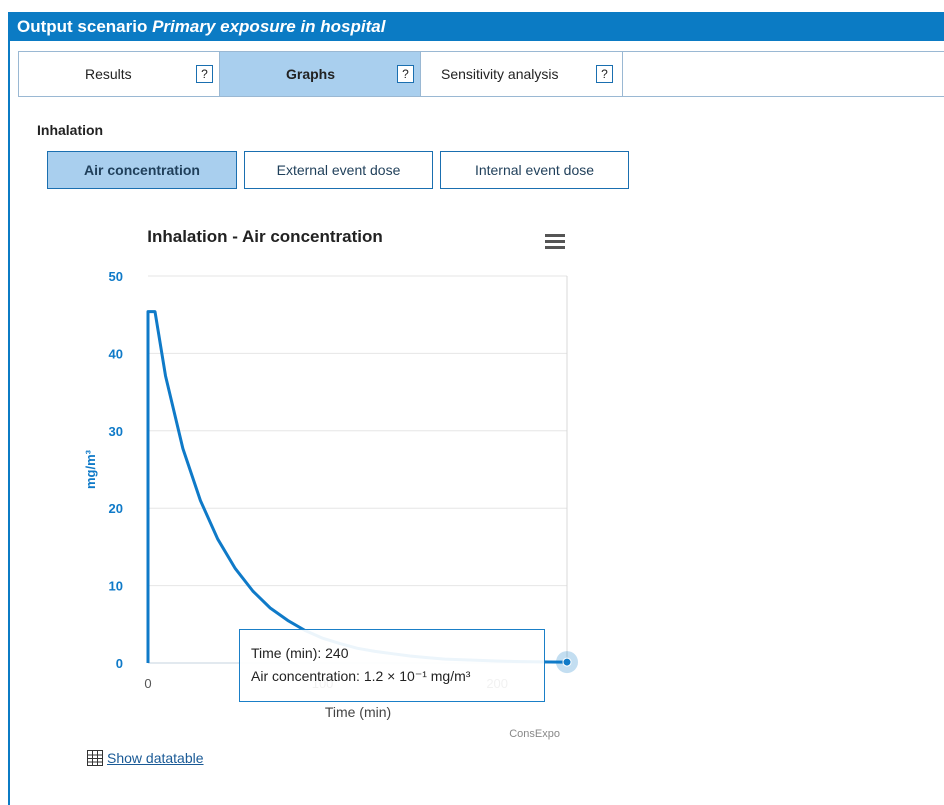  I want to click on section-title: Inhalation, so click(70, 130).